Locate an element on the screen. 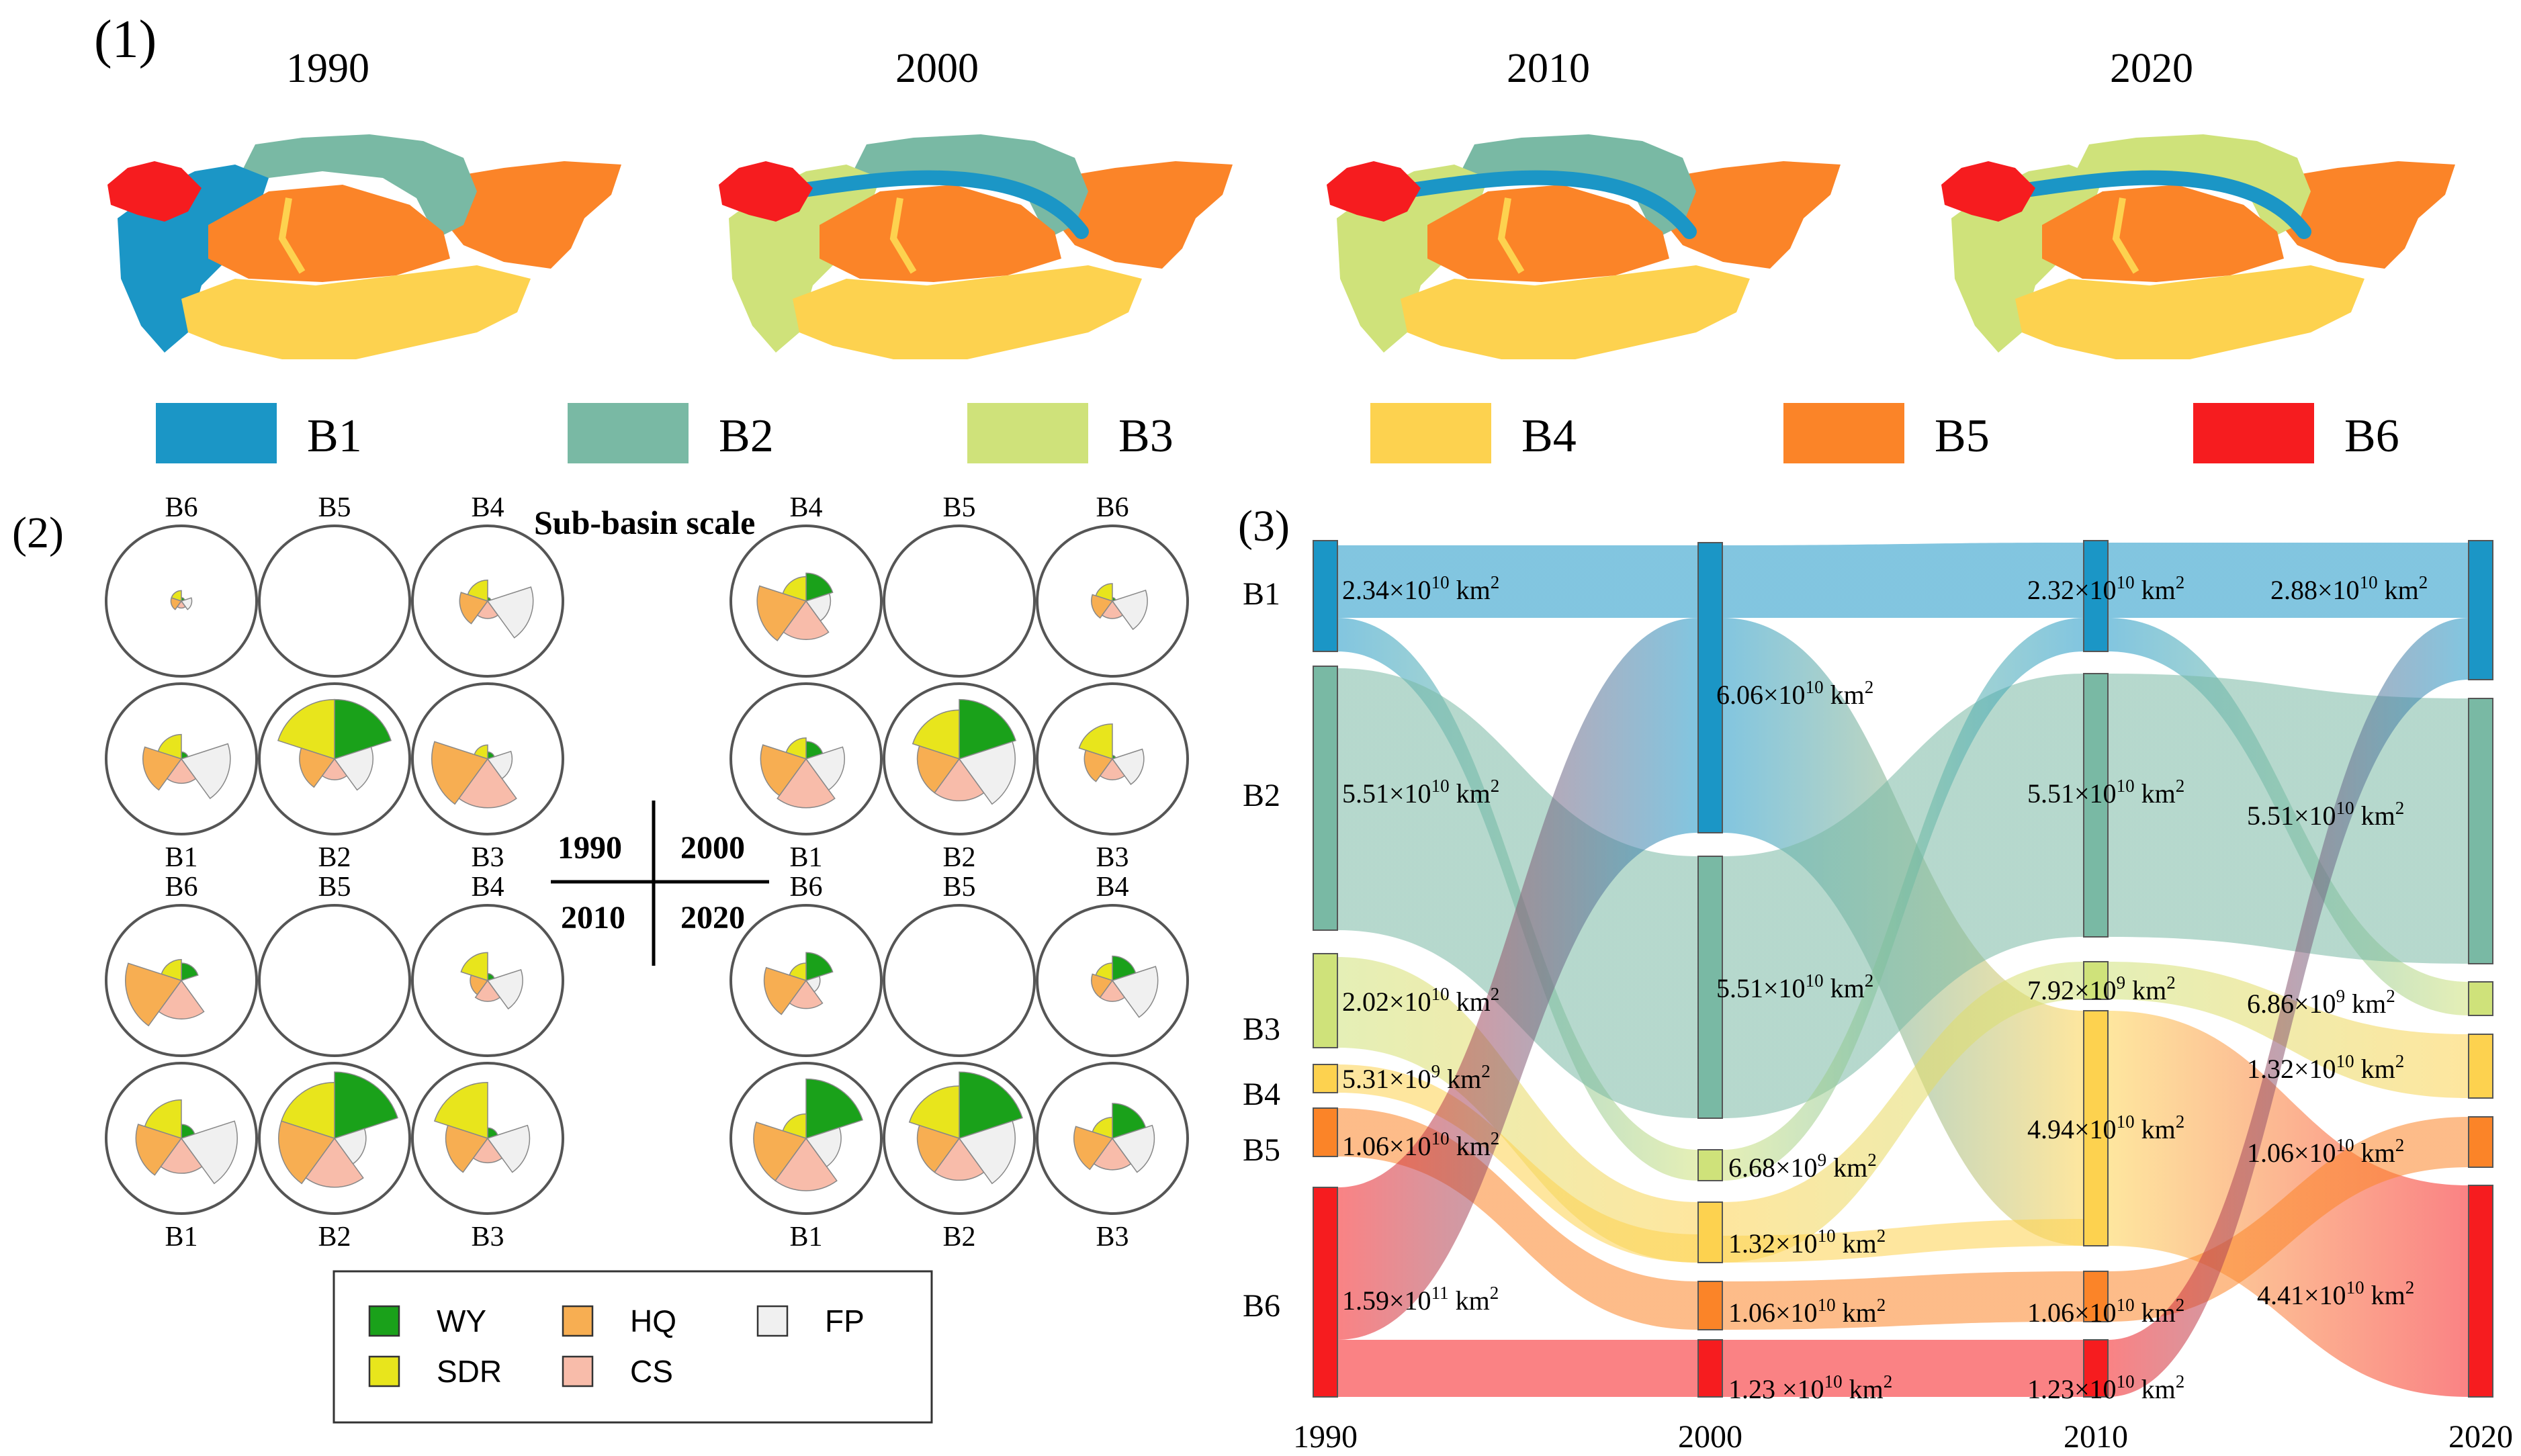 The image size is (2521, 1456). rose-2010-b3: B3 is located at coordinates (487, 1157).